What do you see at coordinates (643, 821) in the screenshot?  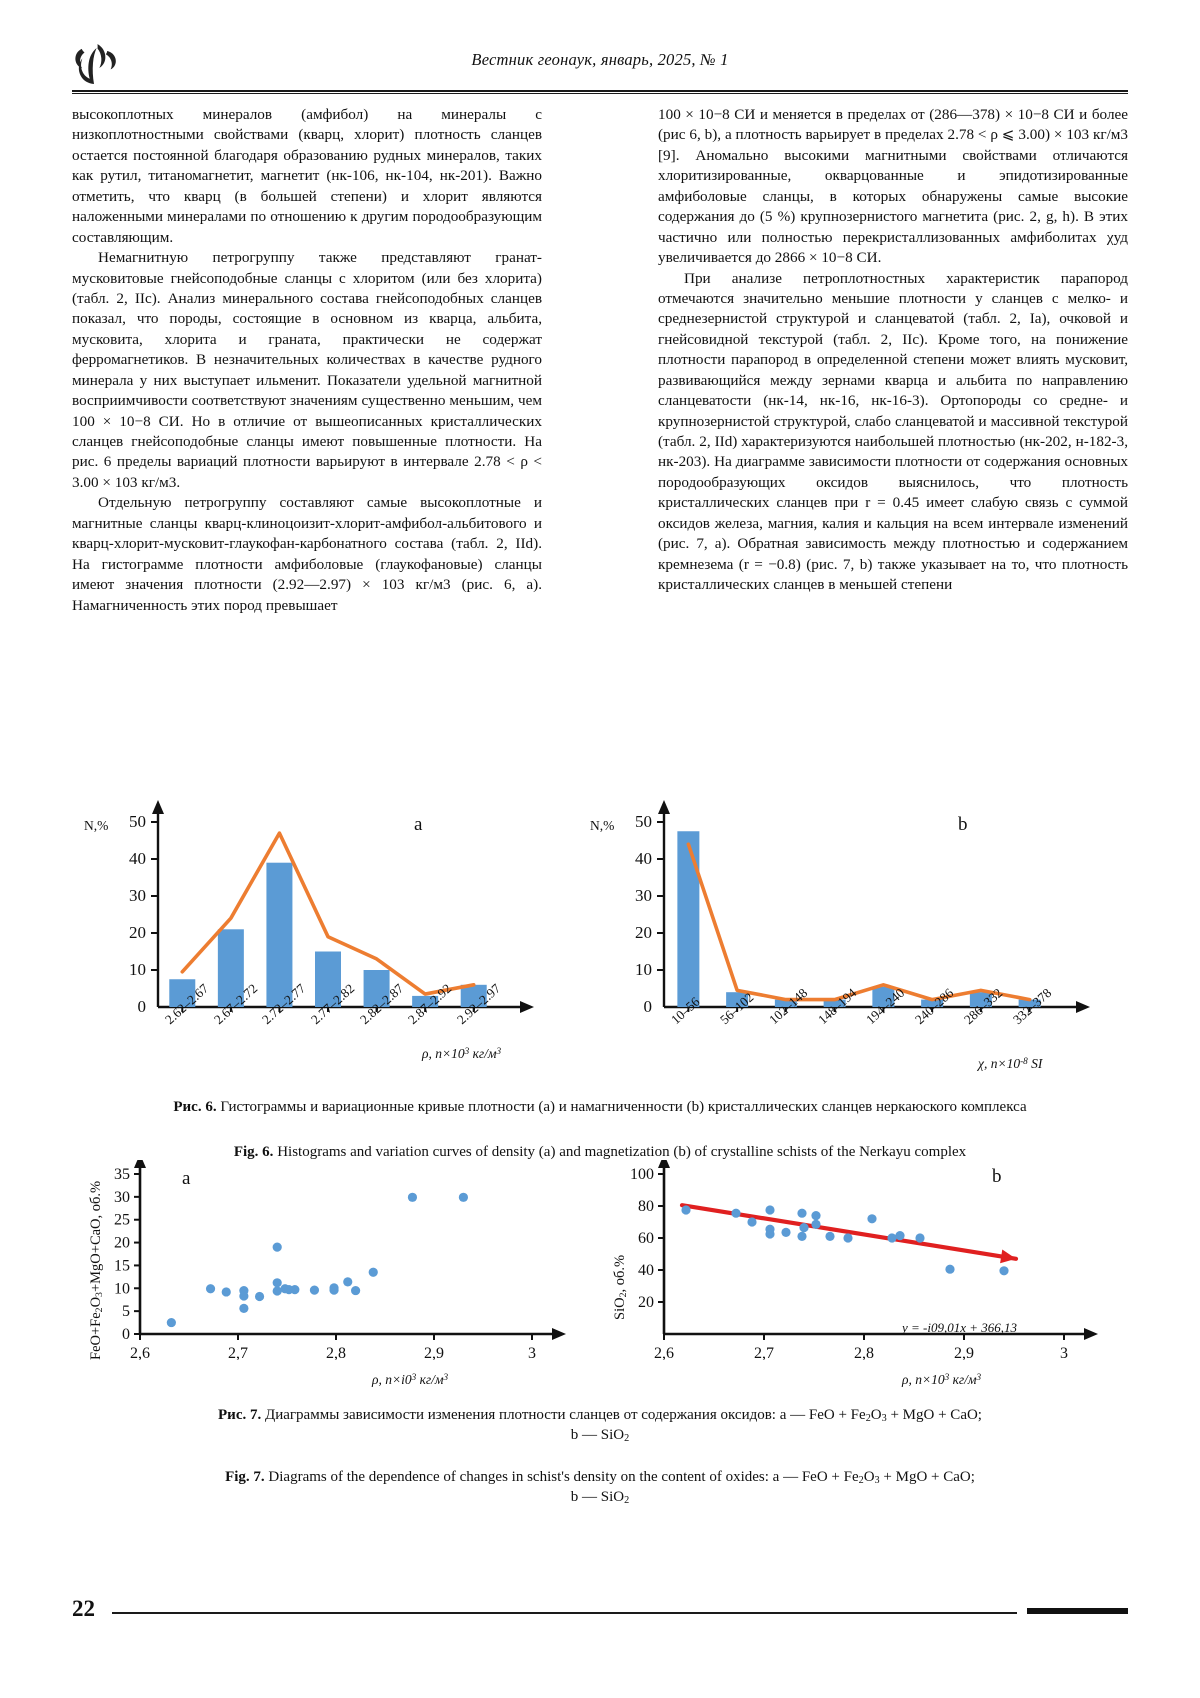 I see `y-tick-label: 50` at bounding box center [643, 821].